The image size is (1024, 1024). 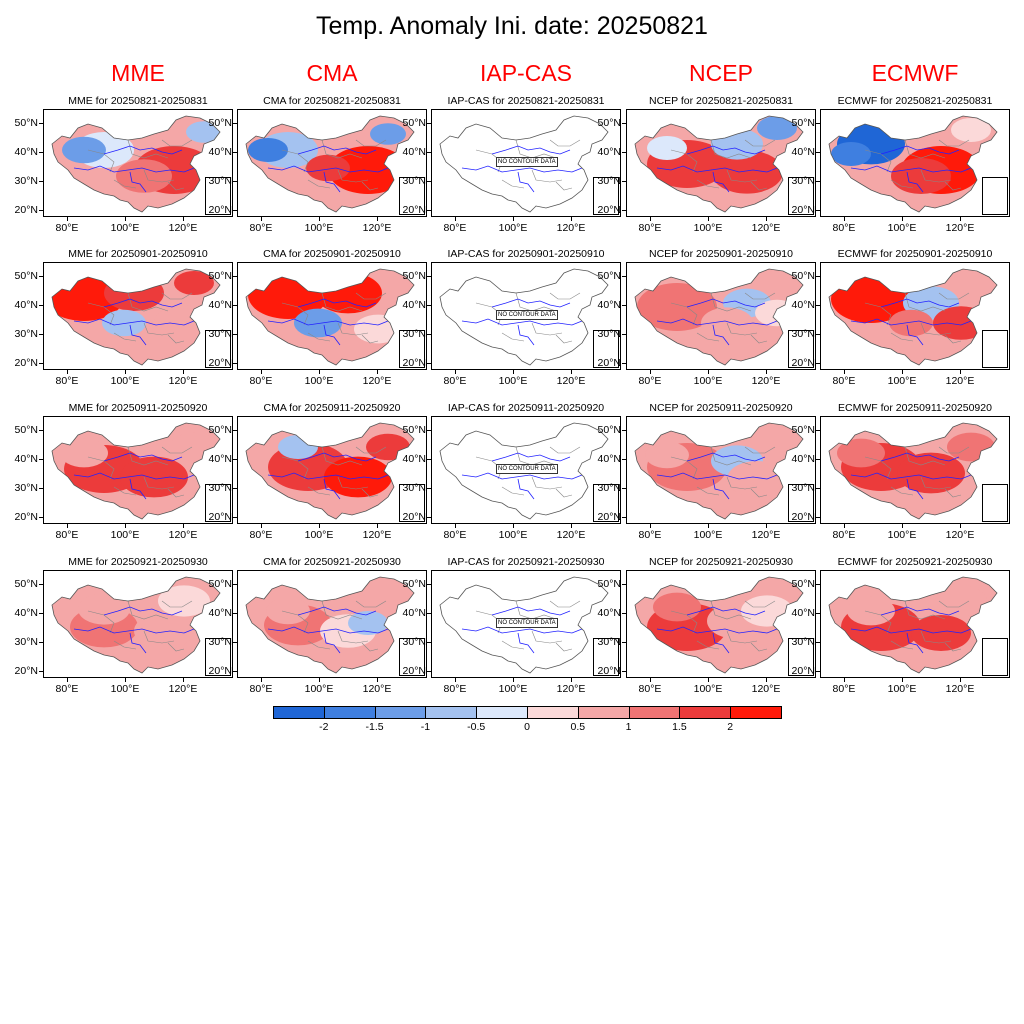 I want to click on panel-title: IAP-CAS for 20250901-20250910, so click(x=526, y=254).